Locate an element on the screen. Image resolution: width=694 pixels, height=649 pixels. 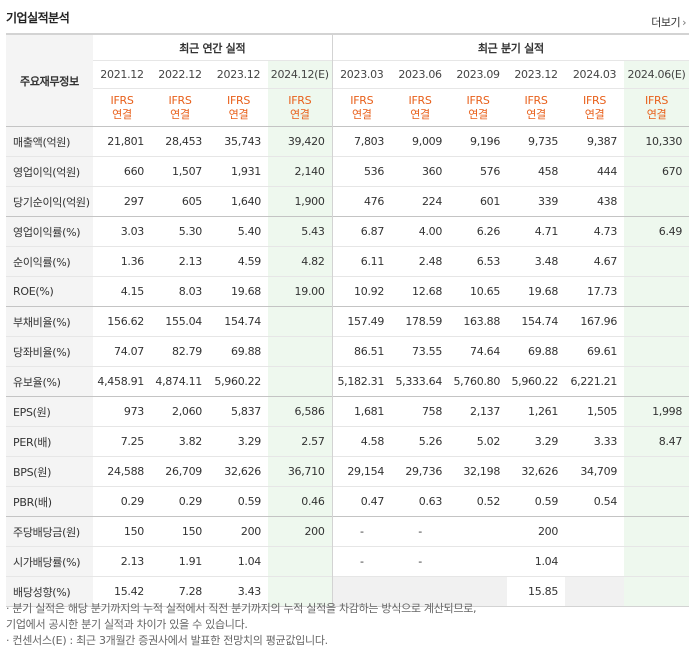
row-label: 당기순이익(억원) is located at coordinates (49, 201).